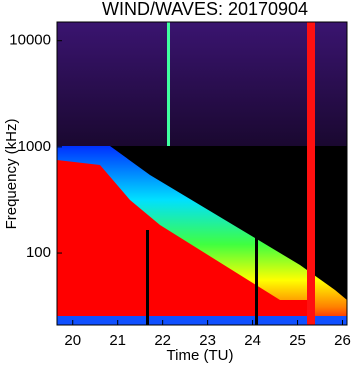  Describe the element at coordinates (207, 340) in the screenshot. I see `x-tick-label: 23` at that location.